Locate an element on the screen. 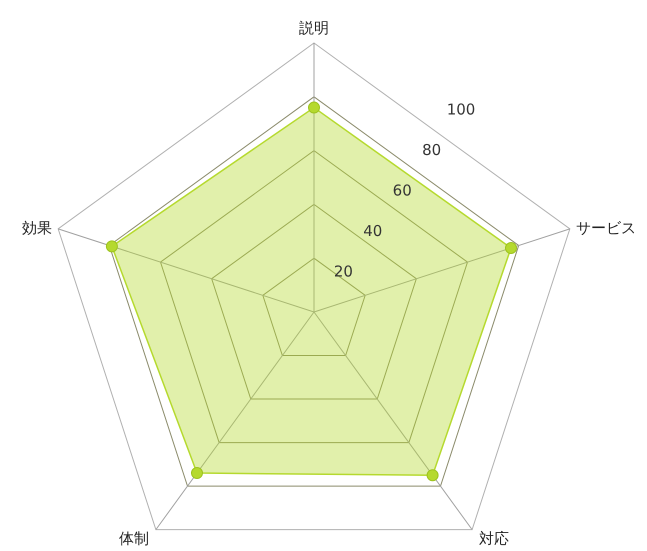 This screenshot has width=647, height=551. y-tick-label: 80 is located at coordinates (432, 150).